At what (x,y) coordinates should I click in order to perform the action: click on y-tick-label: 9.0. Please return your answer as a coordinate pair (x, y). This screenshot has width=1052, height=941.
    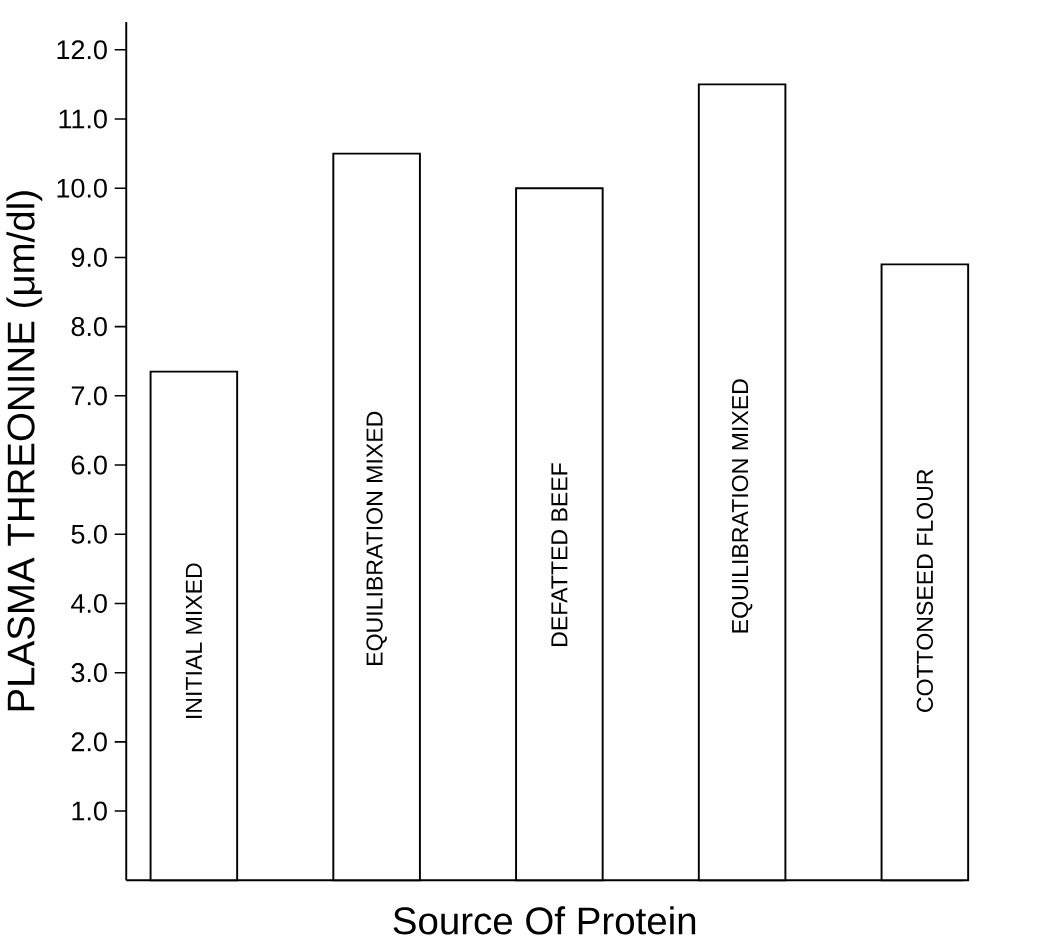
    Looking at the image, I should click on (89, 257).